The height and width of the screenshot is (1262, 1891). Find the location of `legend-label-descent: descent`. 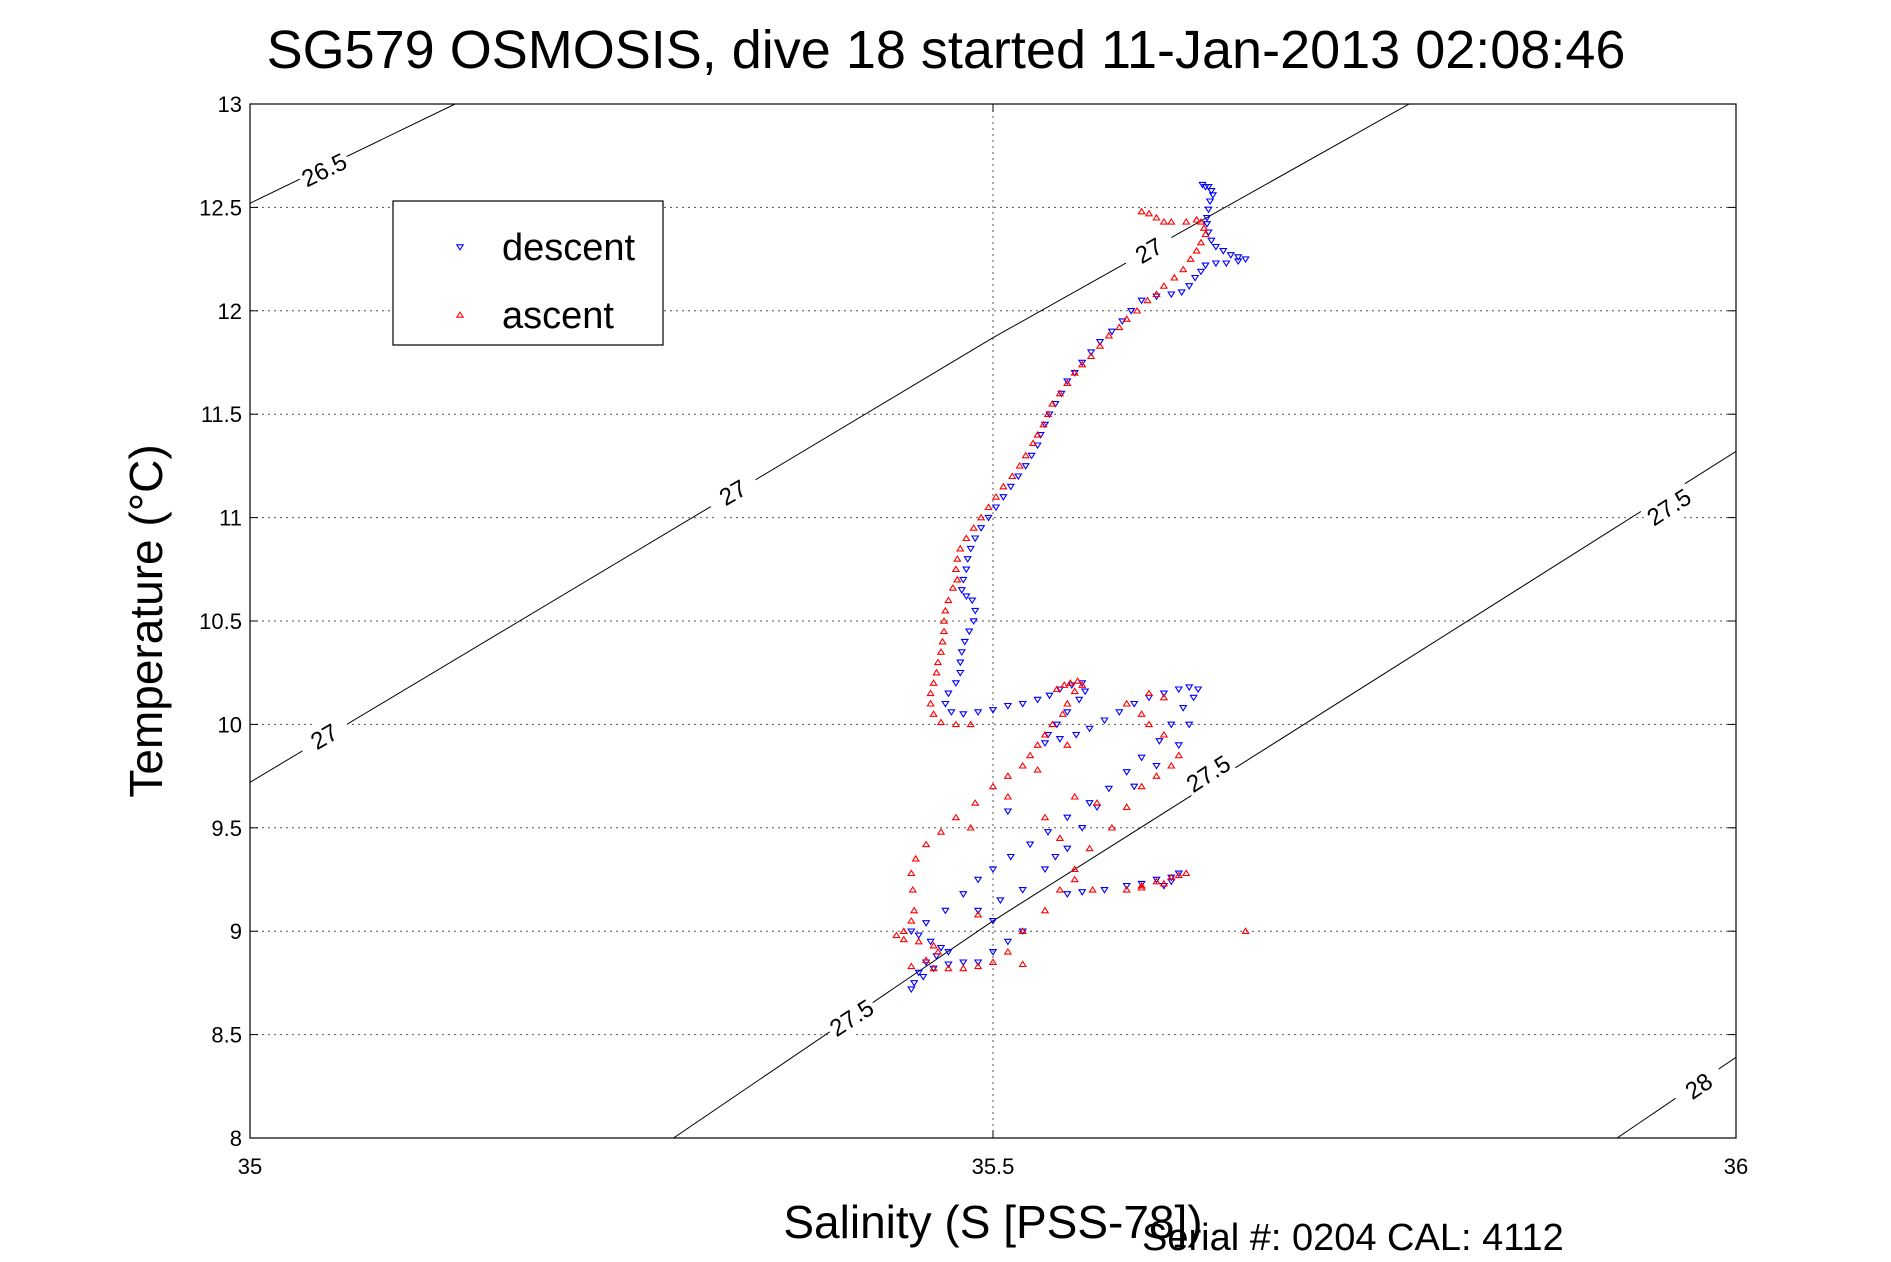

legend-label-descent: descent is located at coordinates (569, 248).